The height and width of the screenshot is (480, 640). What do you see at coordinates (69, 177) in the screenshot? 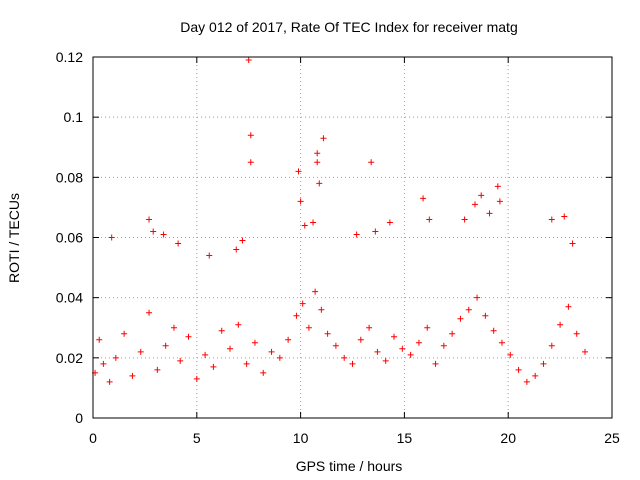
I see `y-tick-label: 0.08` at bounding box center [69, 177].